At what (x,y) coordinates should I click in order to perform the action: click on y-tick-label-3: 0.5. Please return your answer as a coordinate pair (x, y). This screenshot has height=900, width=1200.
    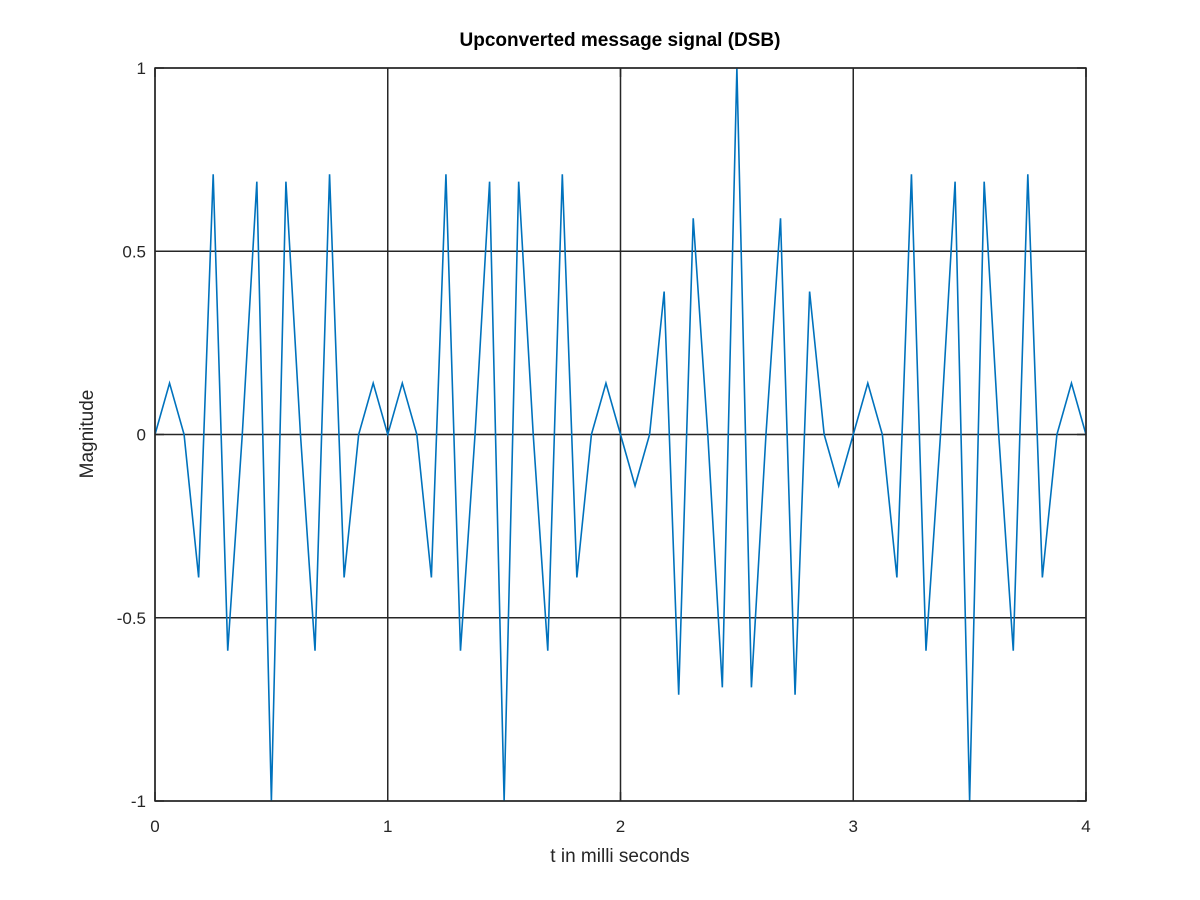
    Looking at the image, I should click on (134, 251).